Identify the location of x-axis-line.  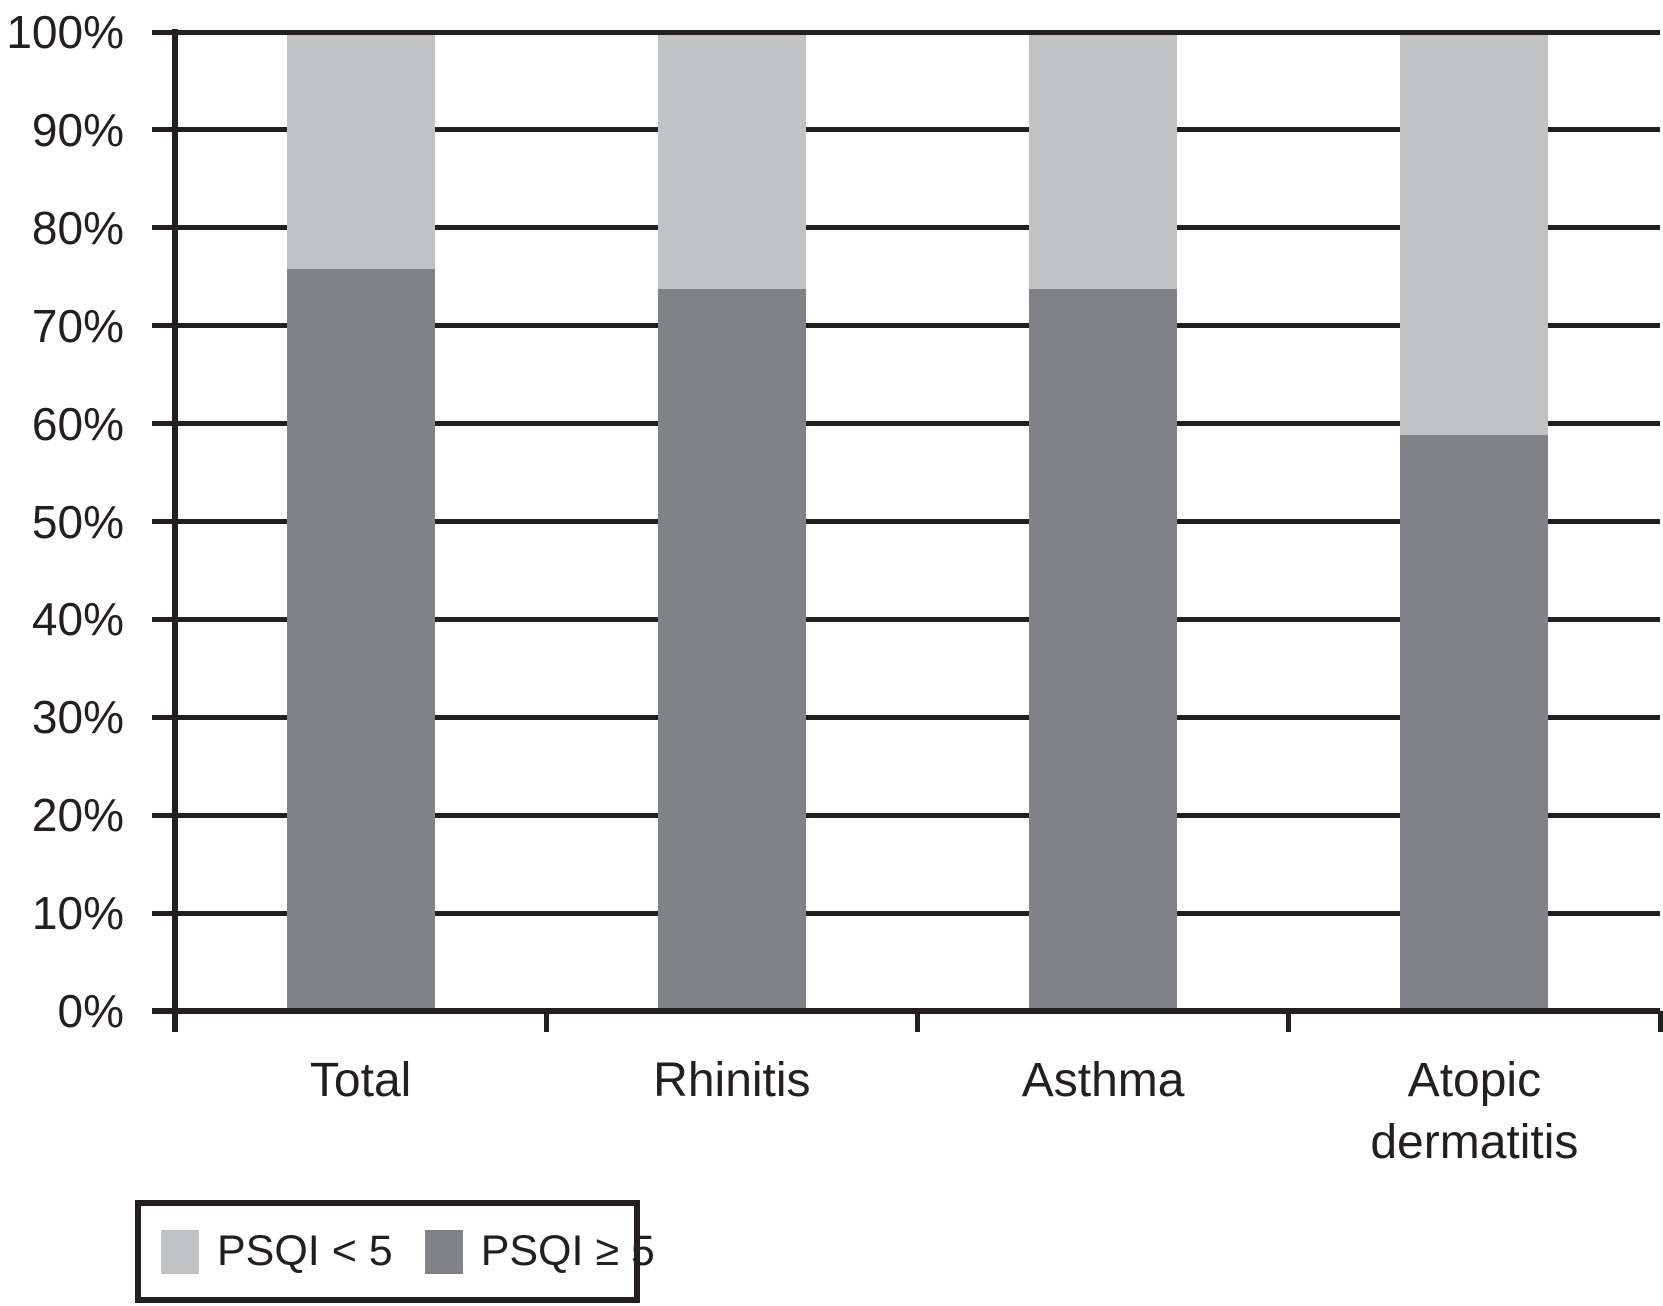
(906, 1011).